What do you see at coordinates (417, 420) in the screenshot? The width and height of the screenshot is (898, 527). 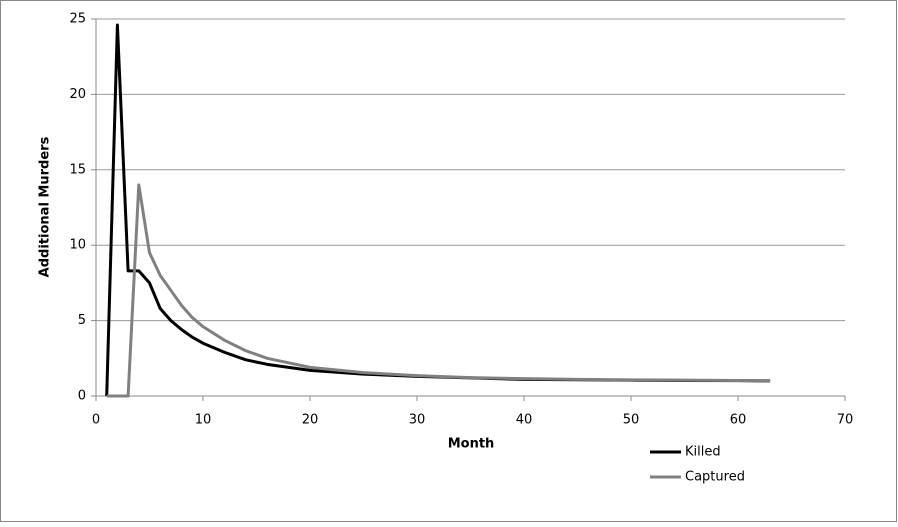 I see `x-tick-label: 30` at bounding box center [417, 420].